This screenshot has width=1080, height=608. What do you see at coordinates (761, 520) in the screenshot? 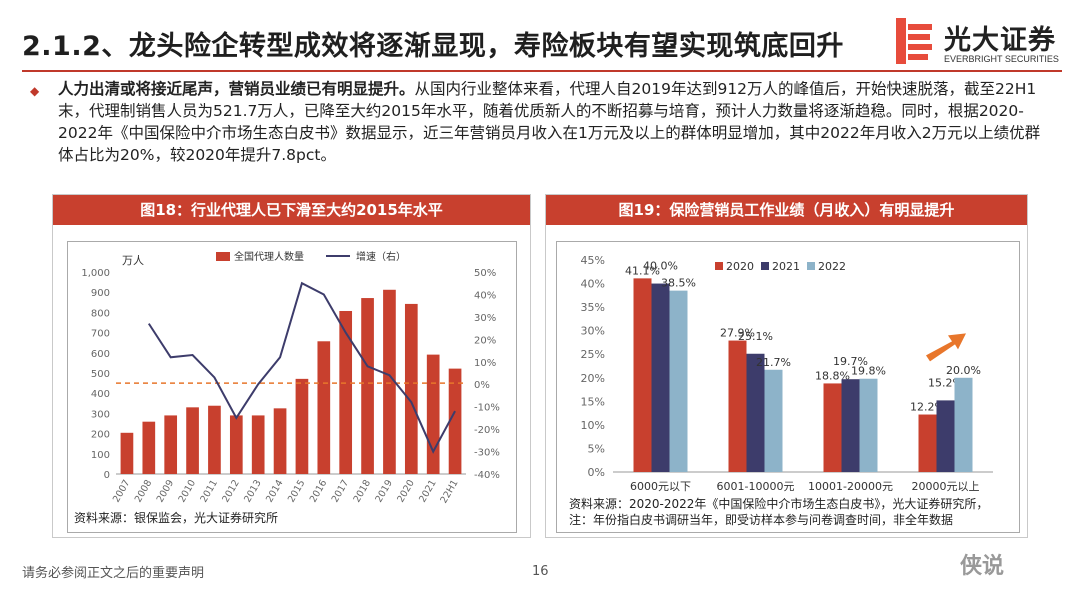
I see `figure-19-source-line2: 注：年份指白皮书调研当年，即受访样本参与问卷调查时间，非全年数据` at bounding box center [761, 520].